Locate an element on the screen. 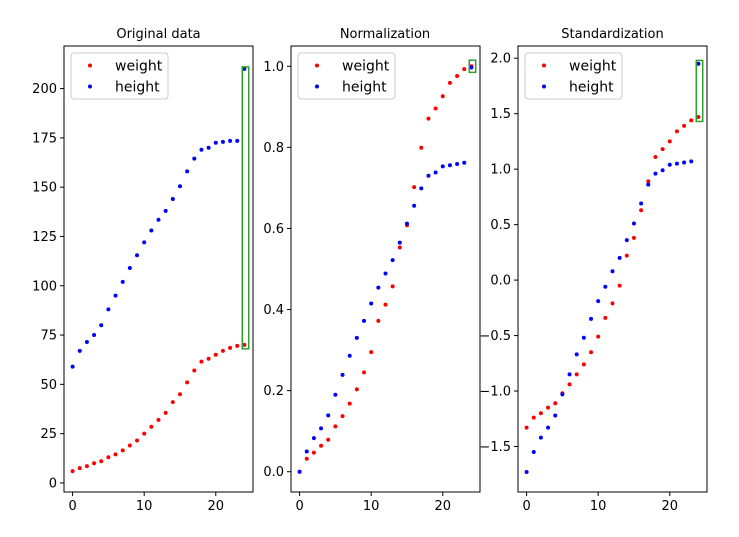 This screenshot has width=739, height=537. y-tick-label: 175 is located at coordinates (44, 138).